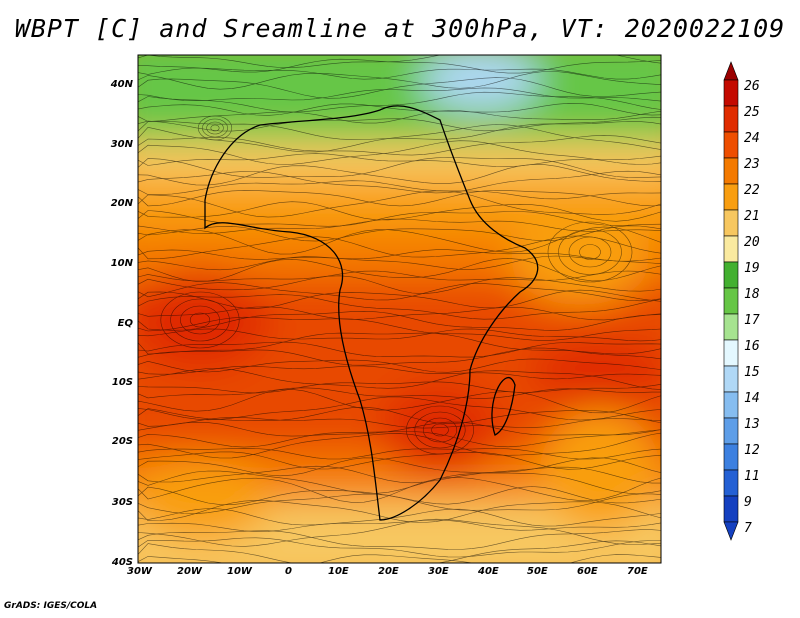 This screenshot has height=618, width=800. What do you see at coordinates (752, 216) in the screenshot?
I see `colorbar-label: 21` at bounding box center [752, 216].